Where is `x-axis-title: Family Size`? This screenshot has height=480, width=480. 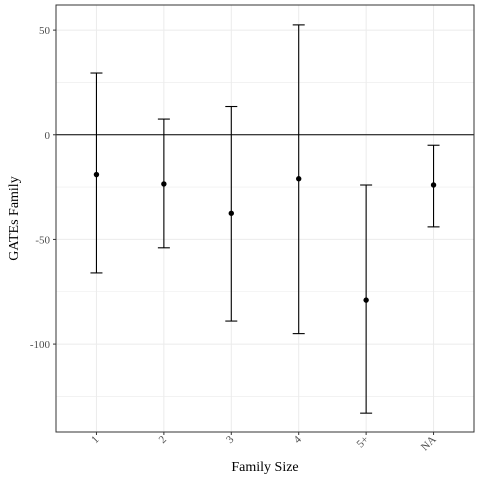 x-axis-title: Family Size is located at coordinates (264, 467).